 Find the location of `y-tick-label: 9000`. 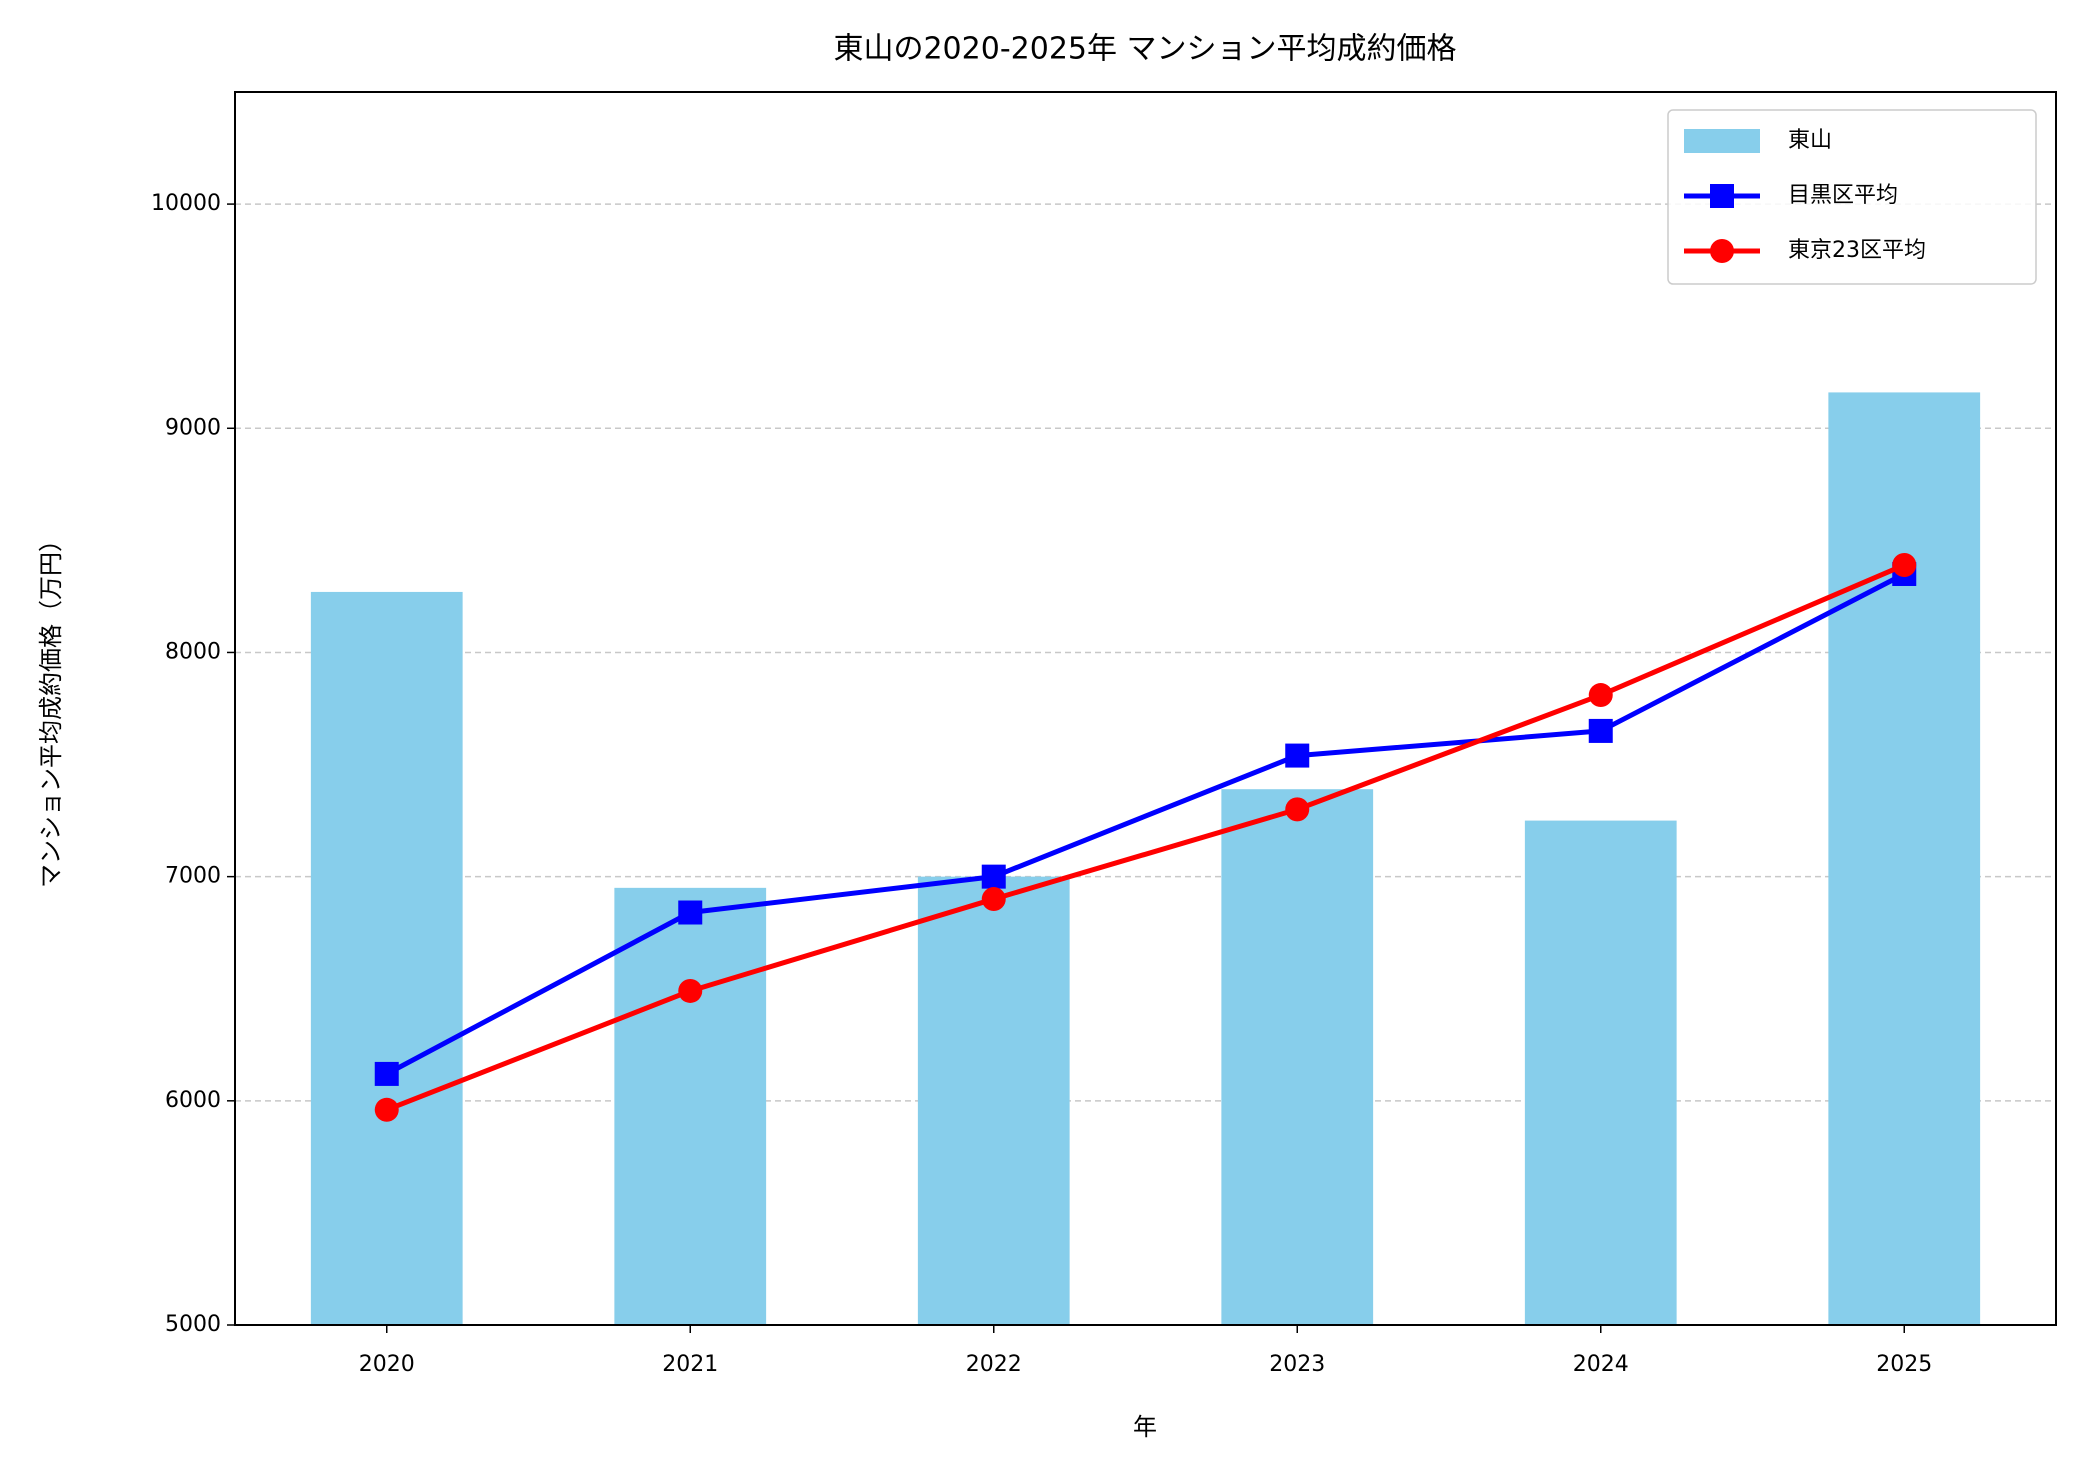

y-tick-label: 9000 is located at coordinates (193, 427).